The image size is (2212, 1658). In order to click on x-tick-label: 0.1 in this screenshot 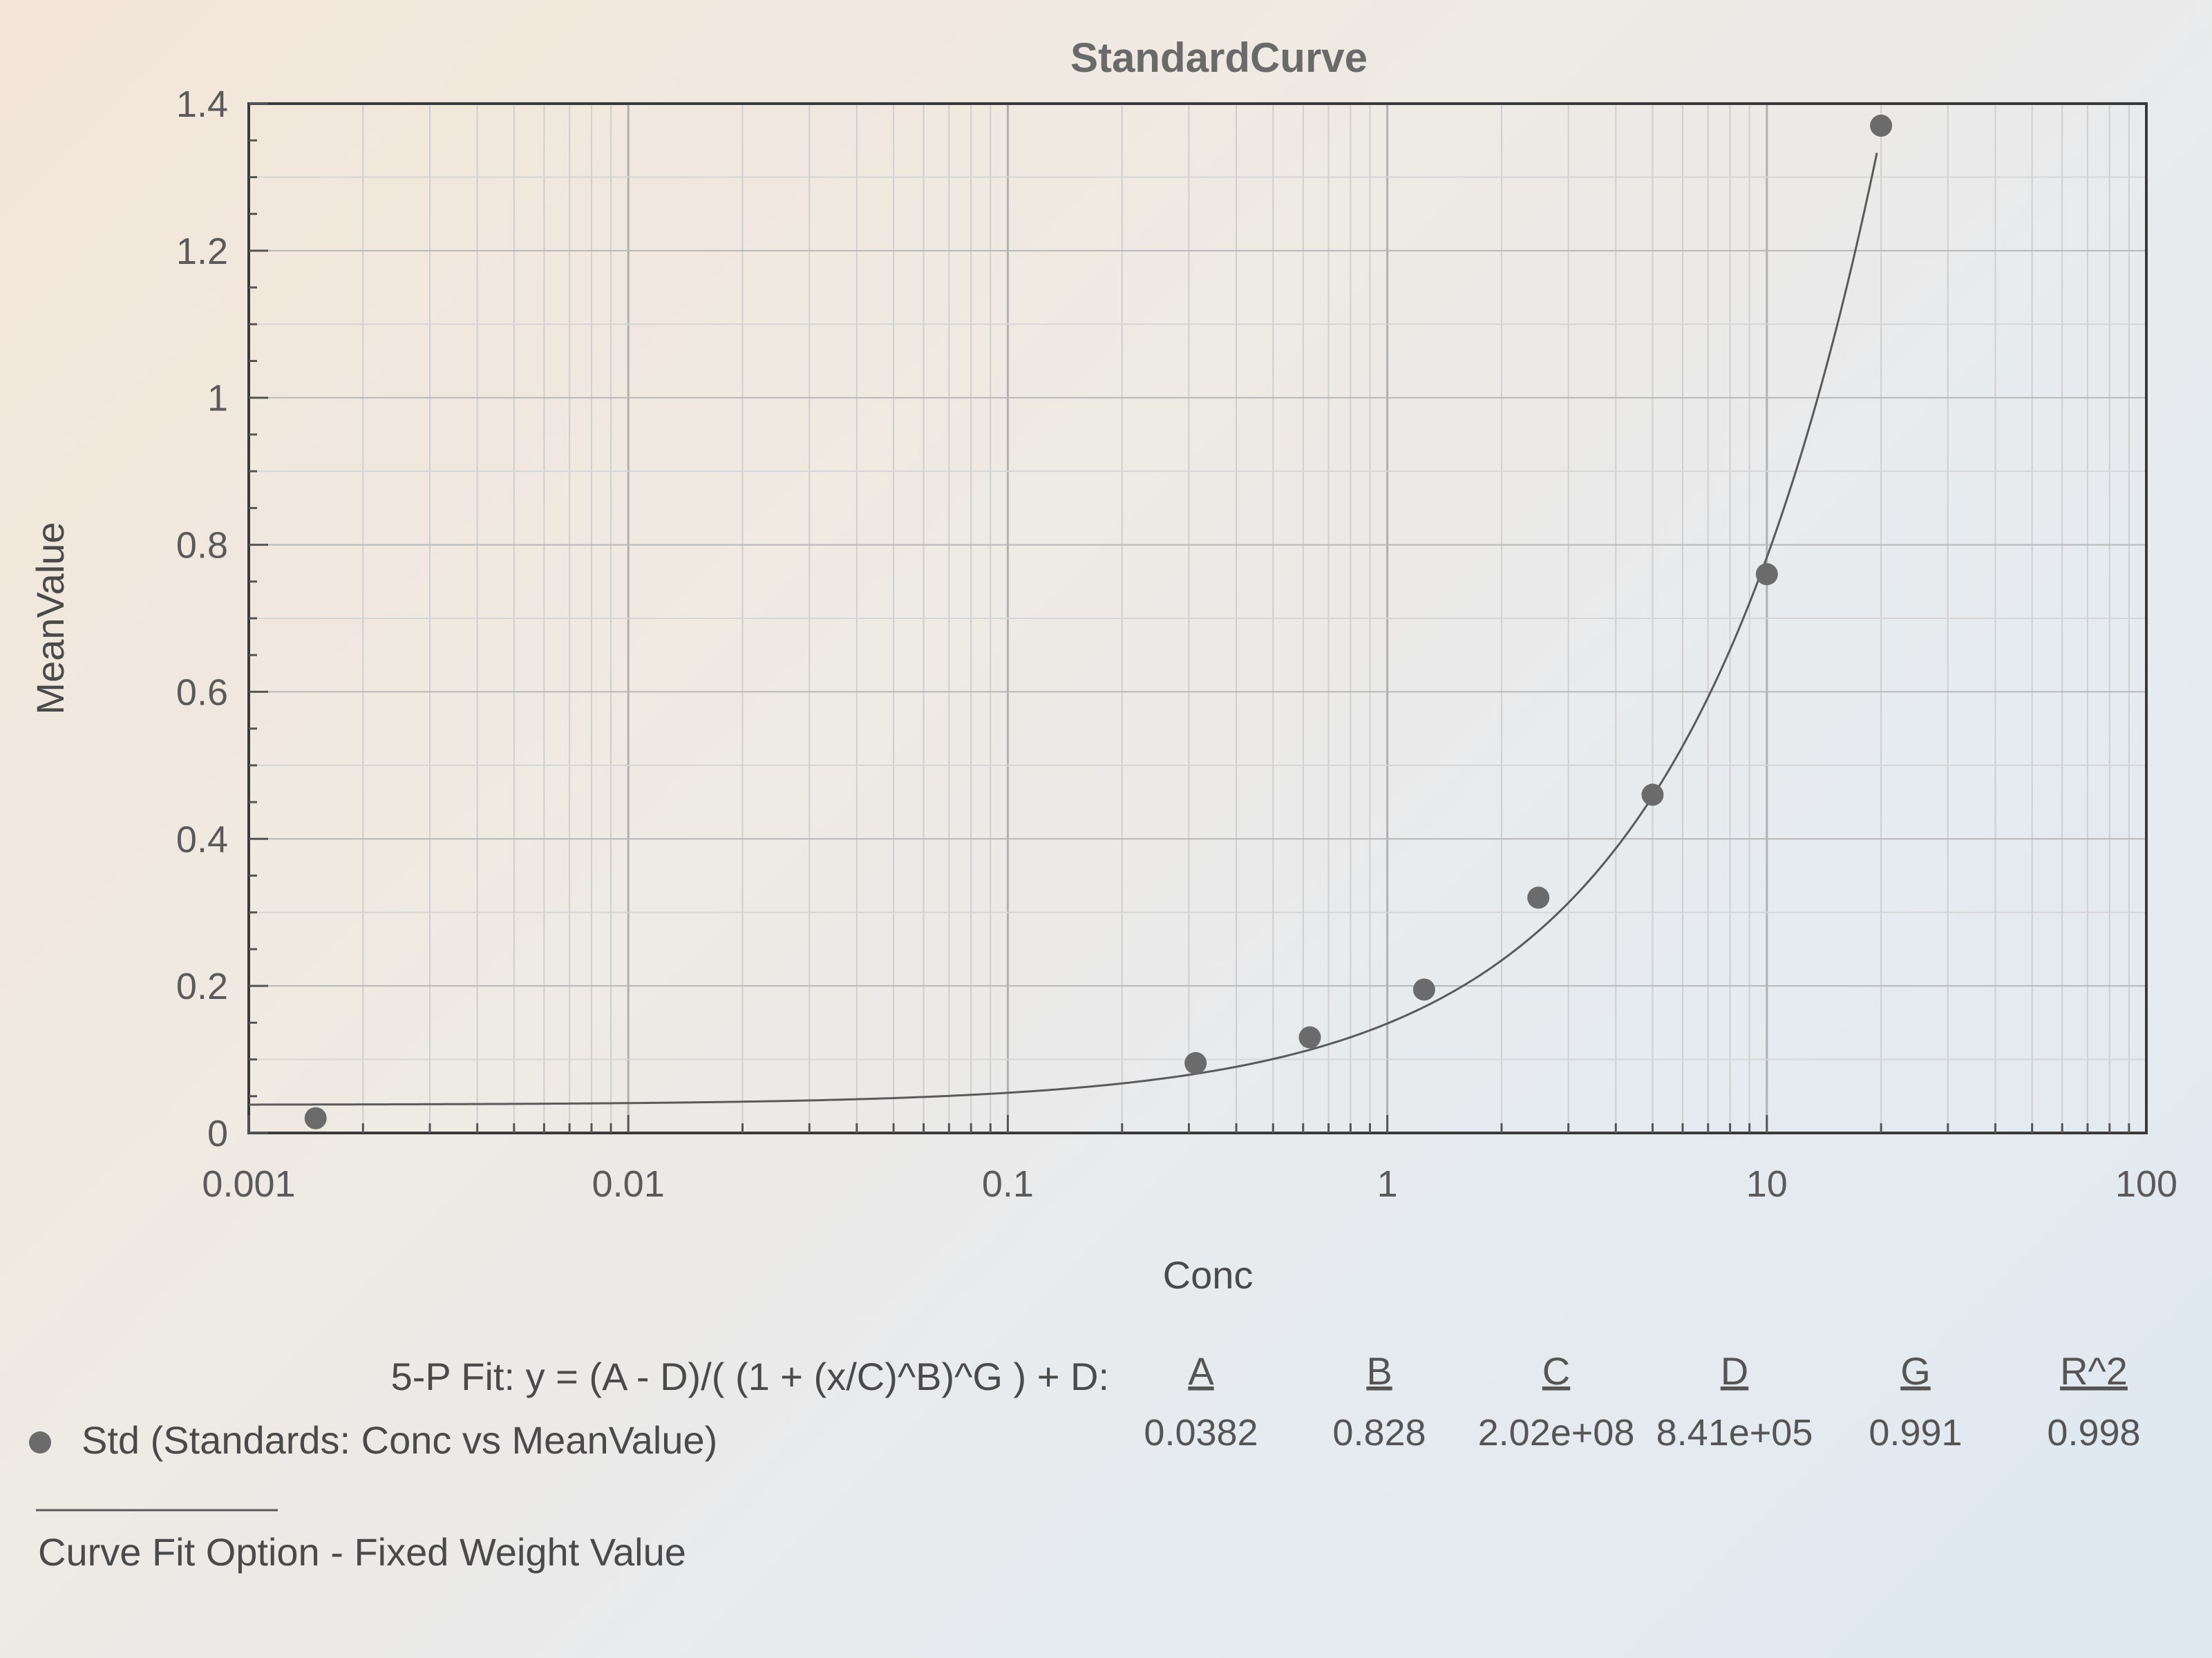, I will do `click(1008, 1184)`.